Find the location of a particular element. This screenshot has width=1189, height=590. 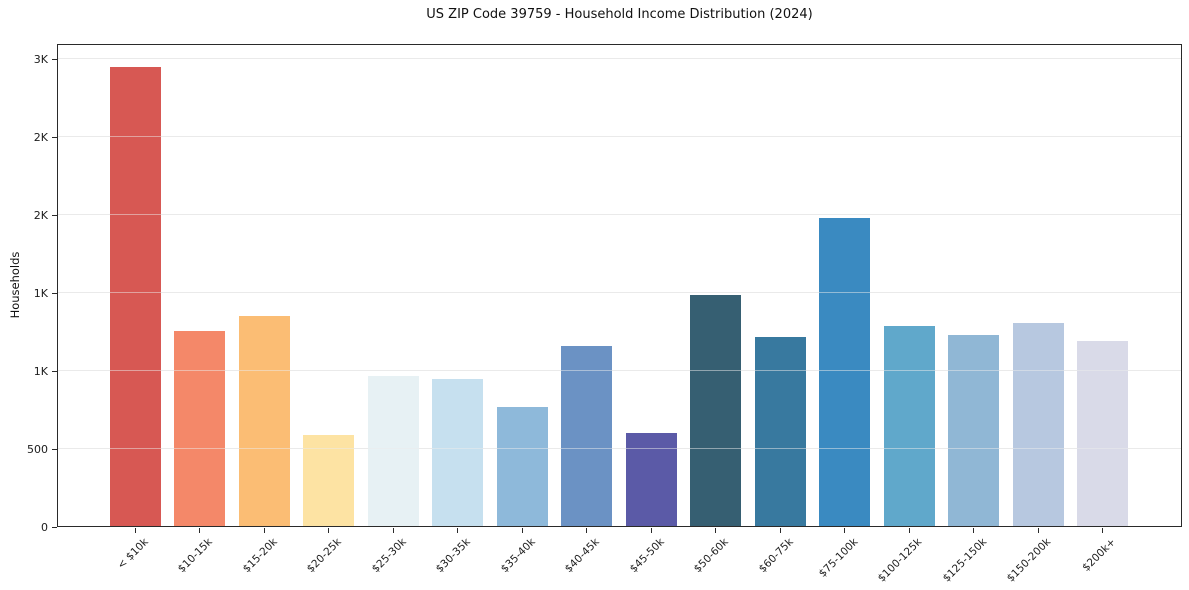

x-tick-label: $200k+ is located at coordinates (1099, 555).